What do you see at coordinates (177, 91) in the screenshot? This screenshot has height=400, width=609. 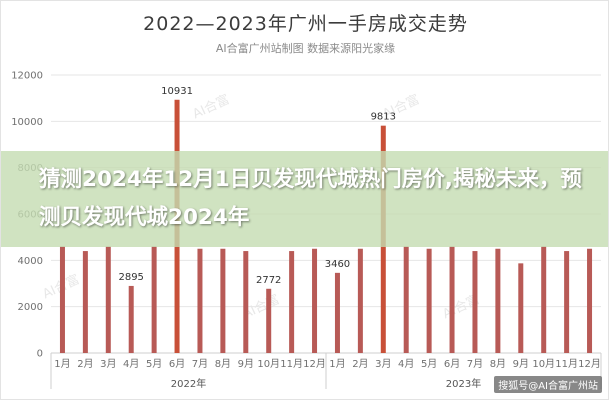 I see `data-label: 10931` at bounding box center [177, 91].